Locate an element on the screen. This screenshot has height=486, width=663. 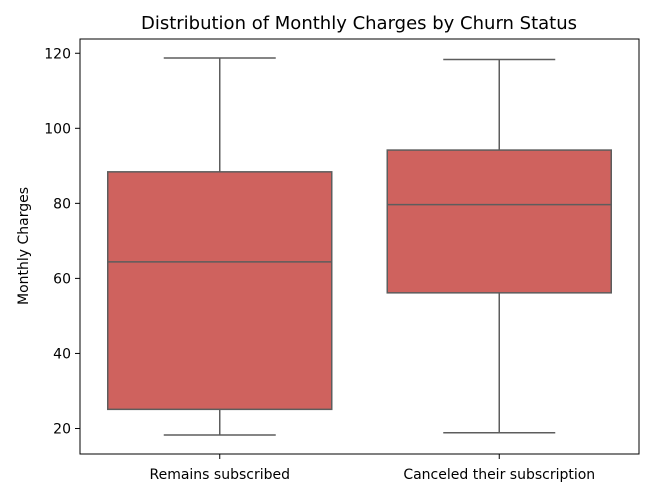
y-axis-ticks: 20 40 60 80 100 120 is located at coordinates (62, 241).